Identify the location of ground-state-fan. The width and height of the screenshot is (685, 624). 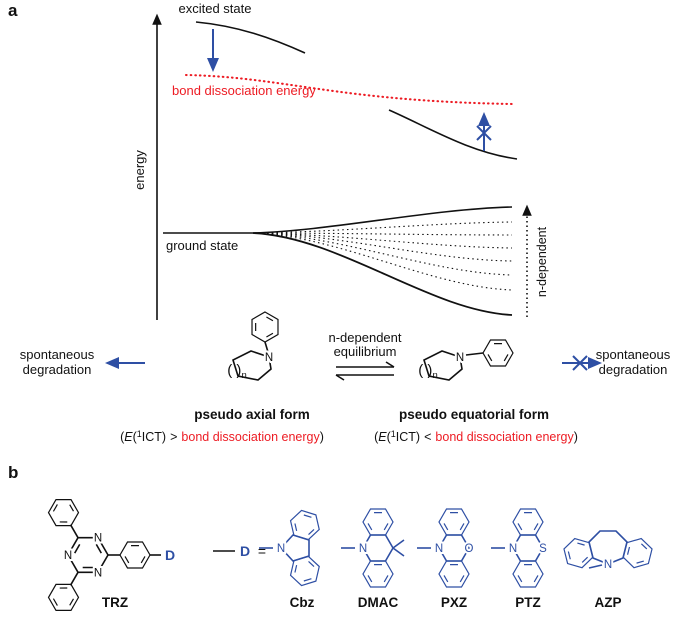
(338, 261).